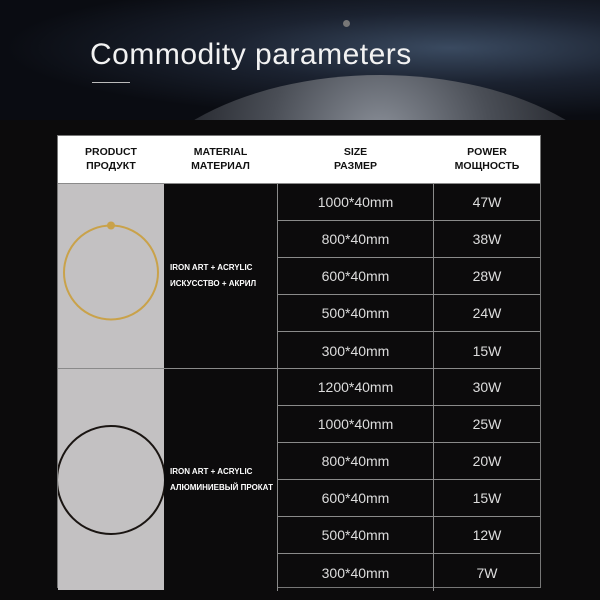 The image size is (600, 600). Describe the element at coordinates (355, 152) in the screenshot. I see `header-en: SIZE` at that location.